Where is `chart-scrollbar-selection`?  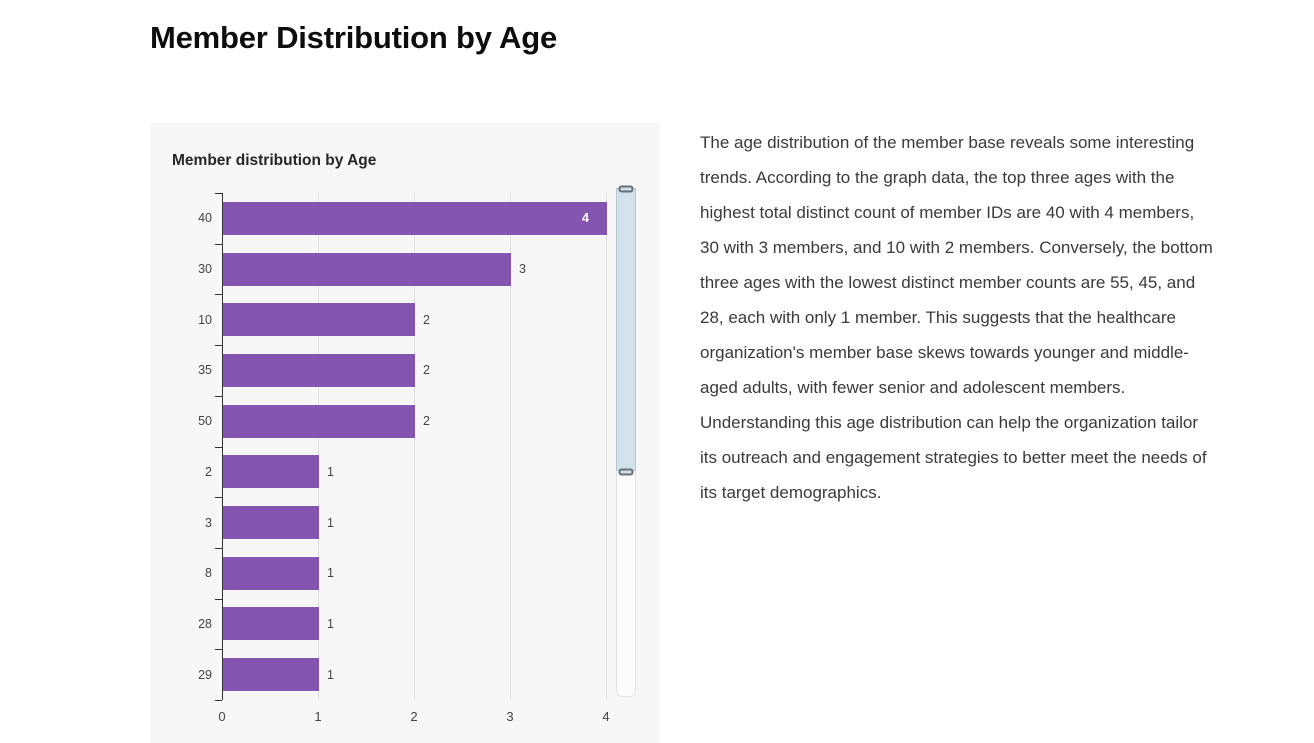
chart-scrollbar-selection is located at coordinates (626, 329).